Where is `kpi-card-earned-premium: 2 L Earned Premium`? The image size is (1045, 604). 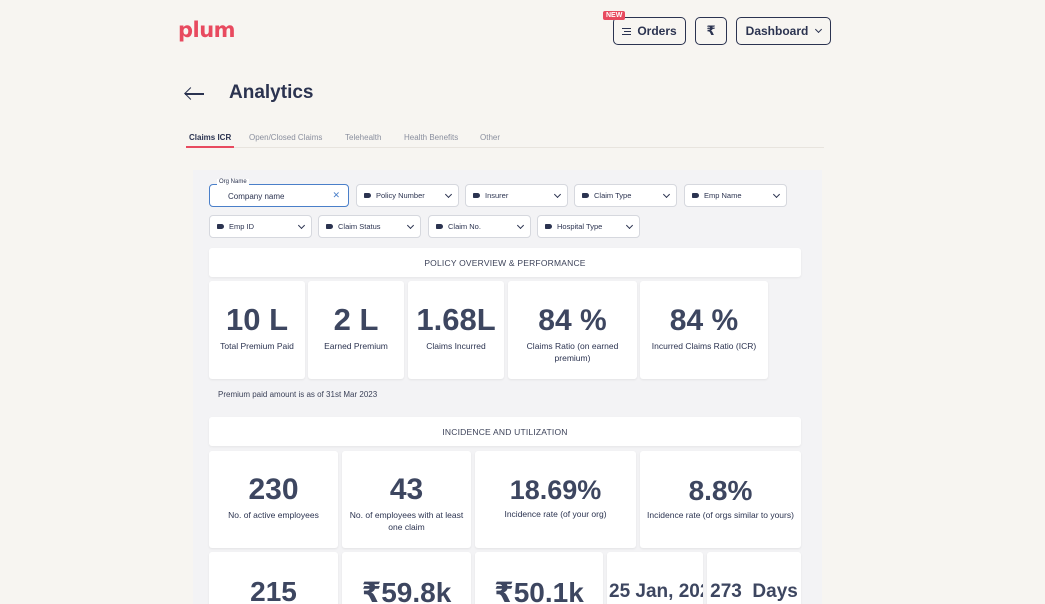
kpi-card-earned-premium: 2 L Earned Premium is located at coordinates (356, 330).